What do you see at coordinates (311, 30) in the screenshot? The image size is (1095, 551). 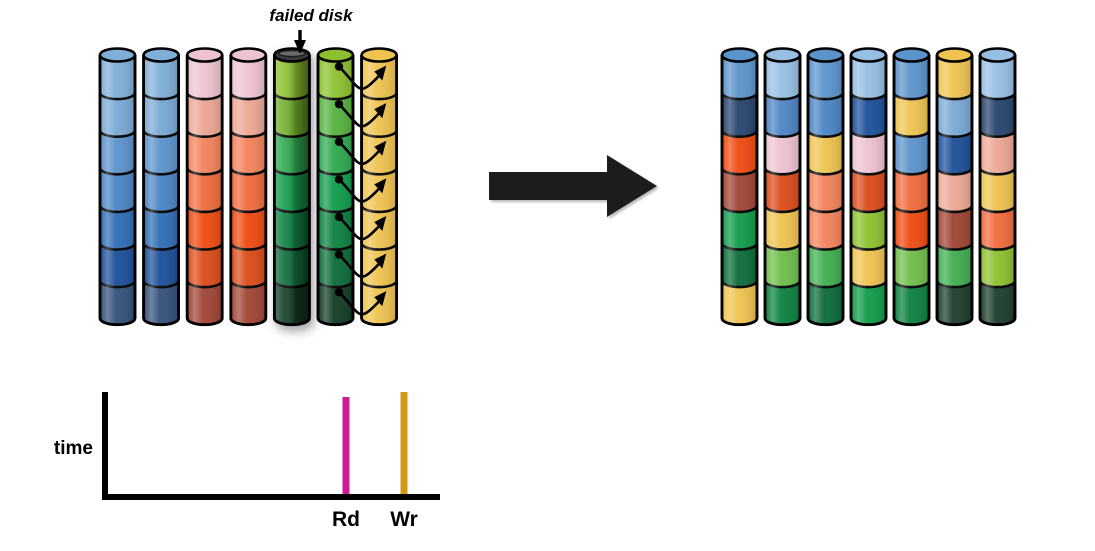 I see `failed-disk-annotation: failed disk` at bounding box center [311, 30].